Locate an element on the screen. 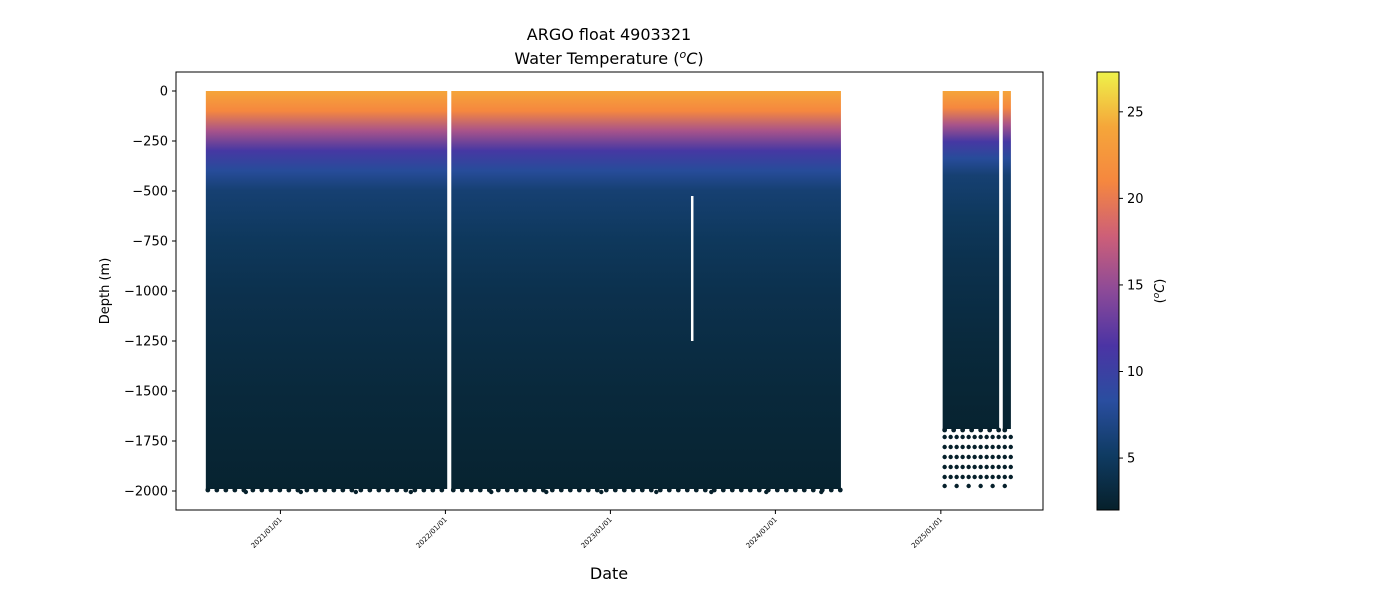 This screenshot has width=1400, height=600. y-tick-label: −750 is located at coordinates (150, 242).